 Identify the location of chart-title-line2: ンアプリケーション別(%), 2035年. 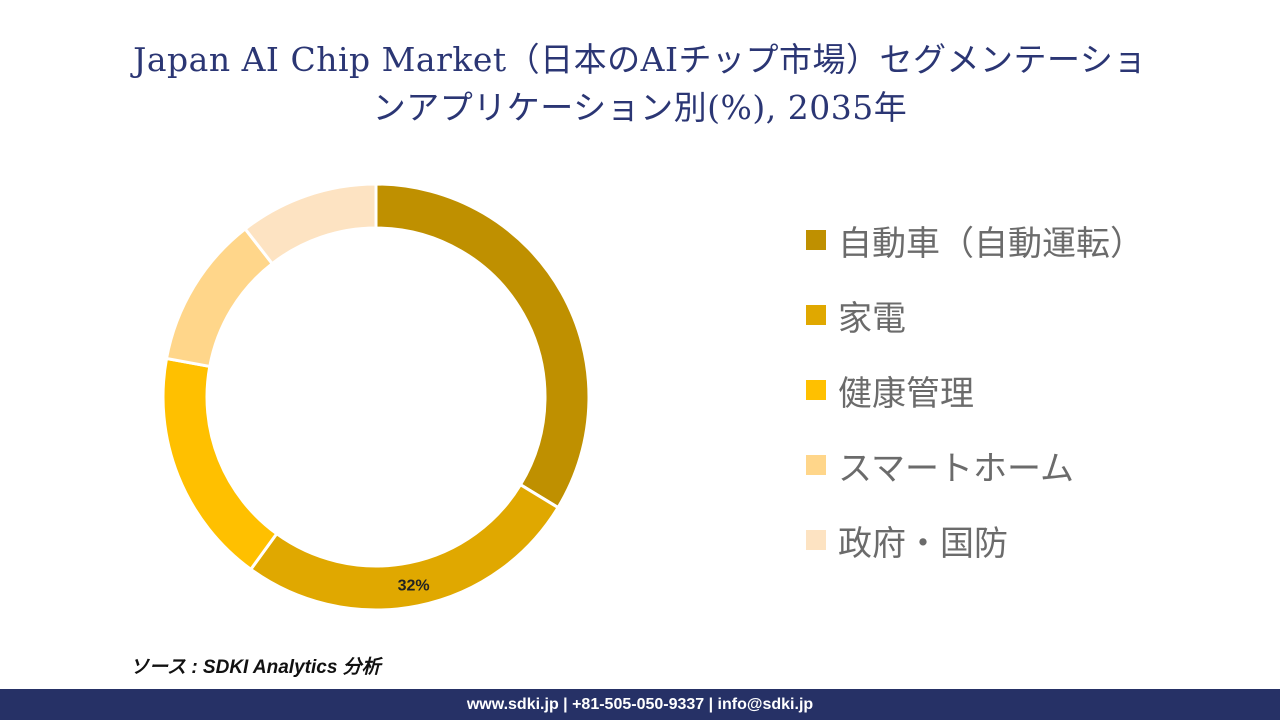
(640, 107).